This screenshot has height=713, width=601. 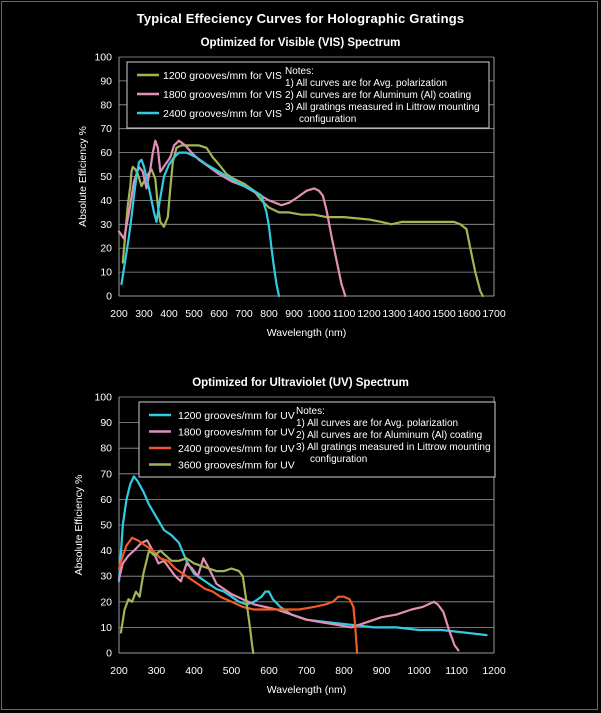 I want to click on uv-y-tick-label: 60, so click(x=106, y=500).